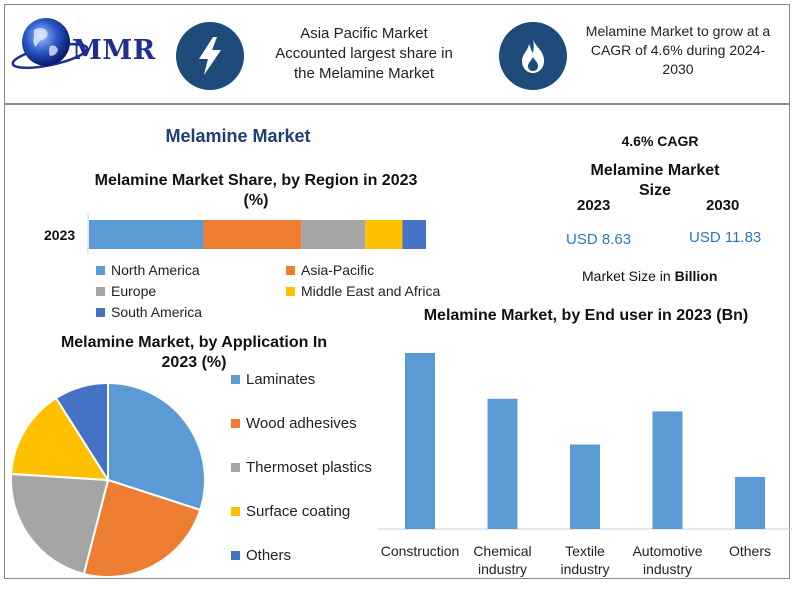 The width and height of the screenshot is (800, 591). I want to click on enduser-label-automotive-industry: Automotive industry, so click(668, 560).